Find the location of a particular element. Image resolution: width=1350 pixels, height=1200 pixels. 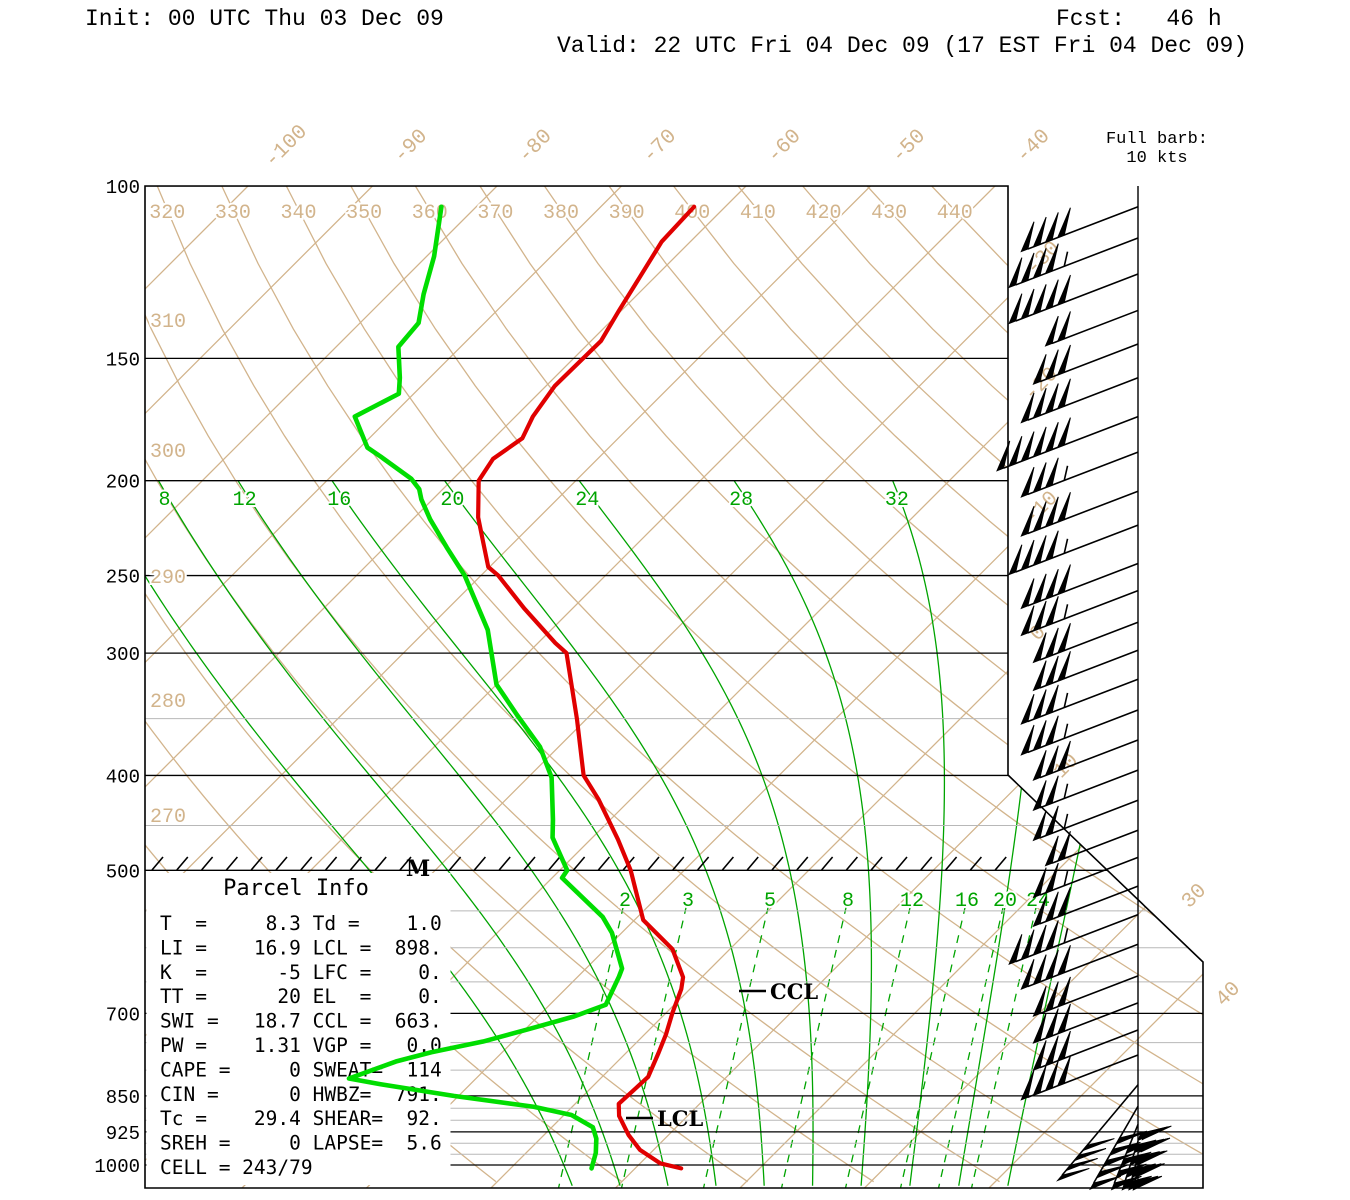

forecast-hour-label: Fcst: 46 h is located at coordinates (1139, 19).